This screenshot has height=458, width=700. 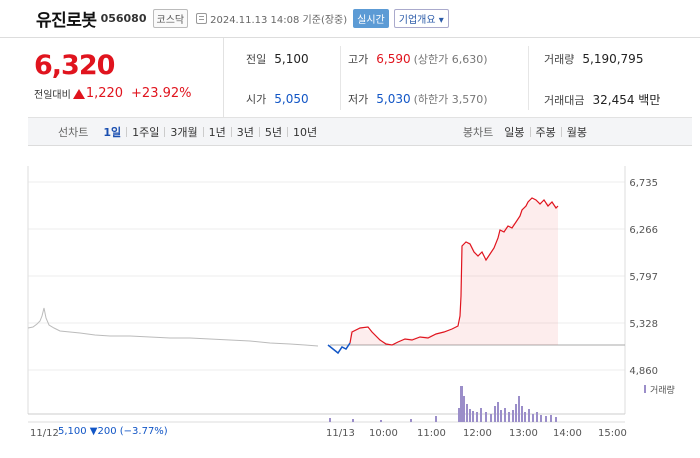 I want to click on volume-value: 5,190,795, so click(x=613, y=59).